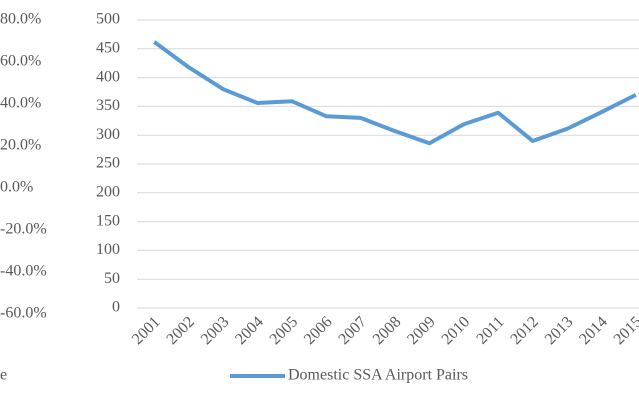 The image size is (639, 412). I want to click on x-tick-label: 2006, so click(318, 330).